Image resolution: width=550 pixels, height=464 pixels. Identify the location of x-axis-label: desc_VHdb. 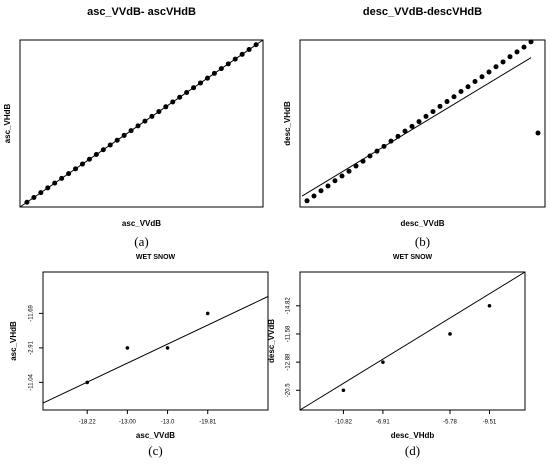
(413, 435).